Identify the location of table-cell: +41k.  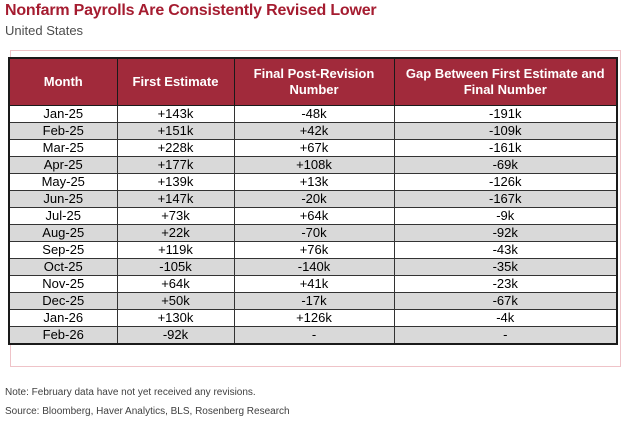
(314, 284).